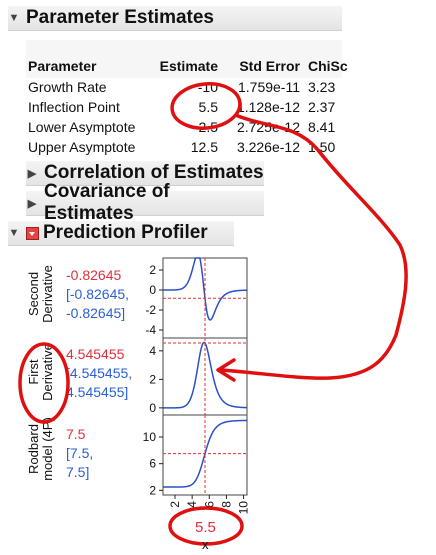  What do you see at coordinates (154, 172) in the screenshot?
I see `correlation-title: Correlation of Estimates` at bounding box center [154, 172].